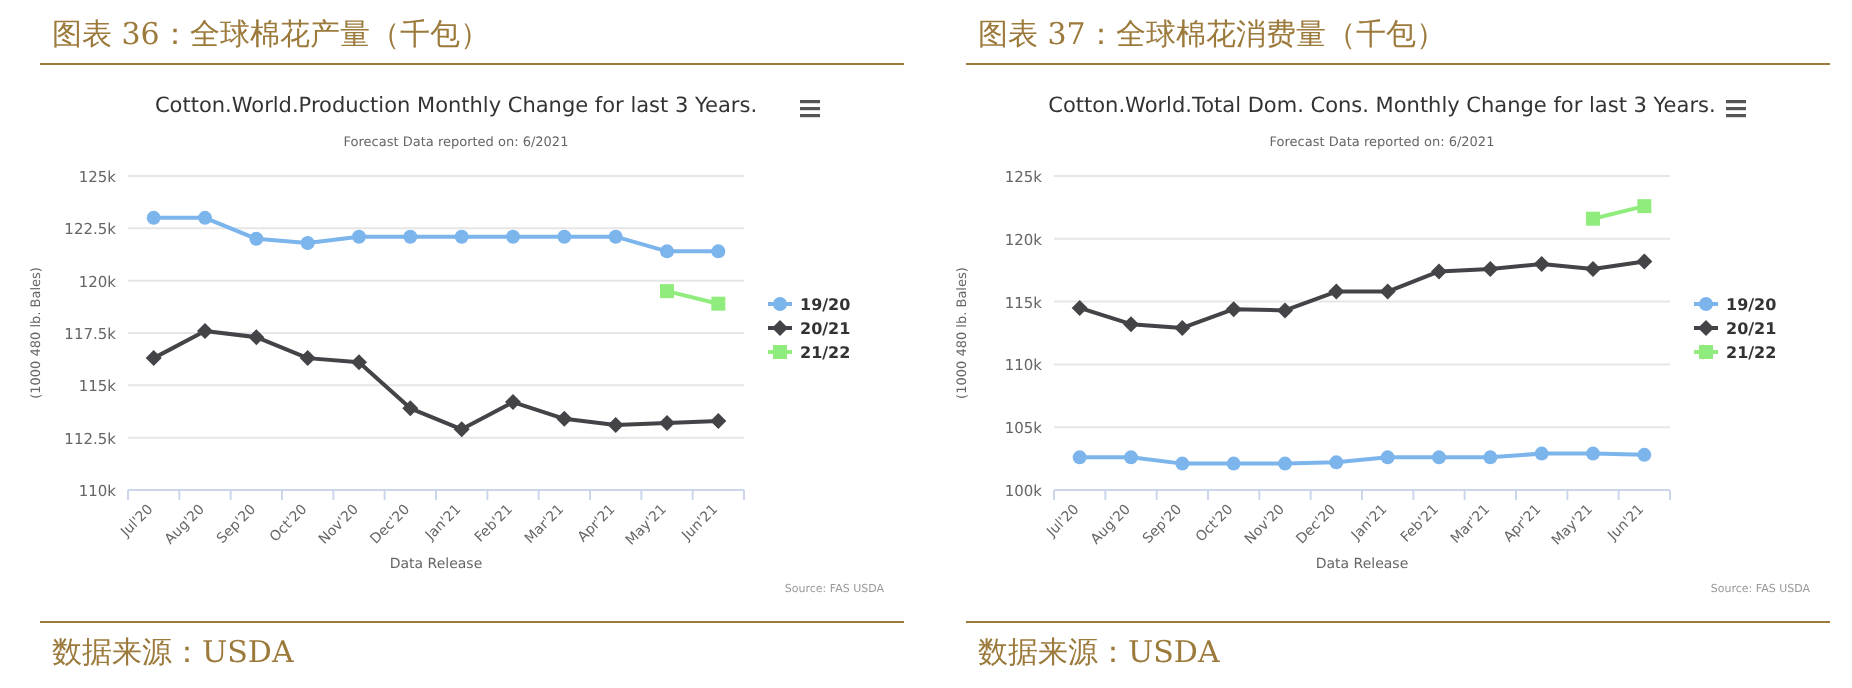  What do you see at coordinates (1212, 34) in the screenshot?
I see `text: 图表 37：全球棉花消费量（千包）` at bounding box center [1212, 34].